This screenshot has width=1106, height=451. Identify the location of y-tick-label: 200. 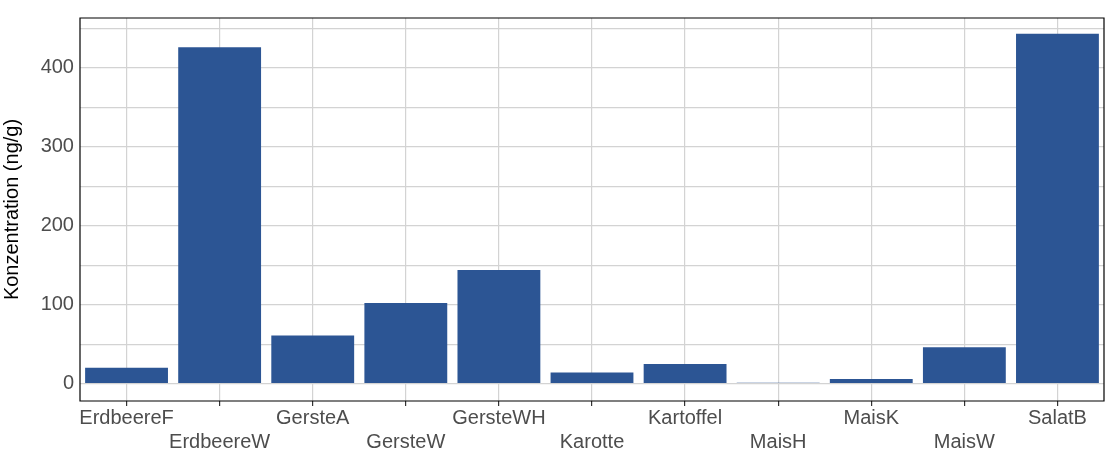
(57, 224).